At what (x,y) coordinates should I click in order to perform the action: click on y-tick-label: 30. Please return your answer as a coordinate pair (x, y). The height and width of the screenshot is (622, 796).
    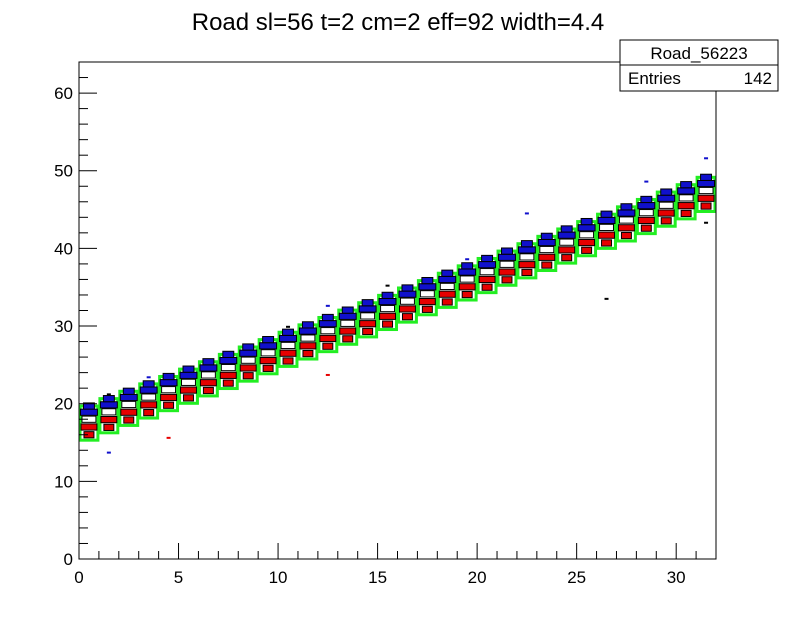
    Looking at the image, I should click on (63, 326).